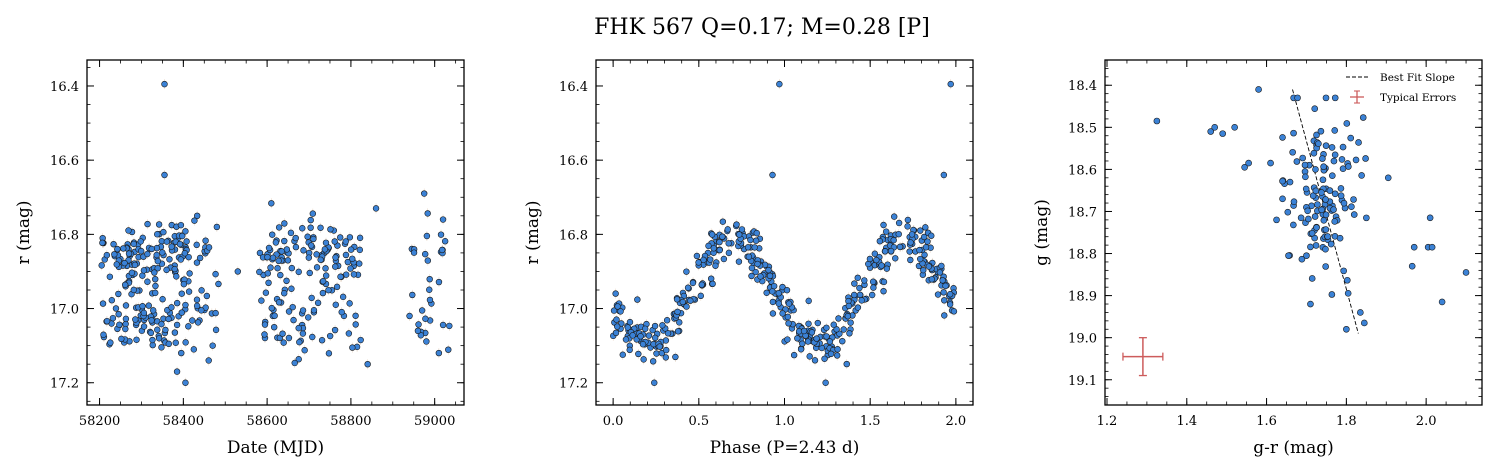  I want to click on x-tick-label: 59000, so click(434, 421).